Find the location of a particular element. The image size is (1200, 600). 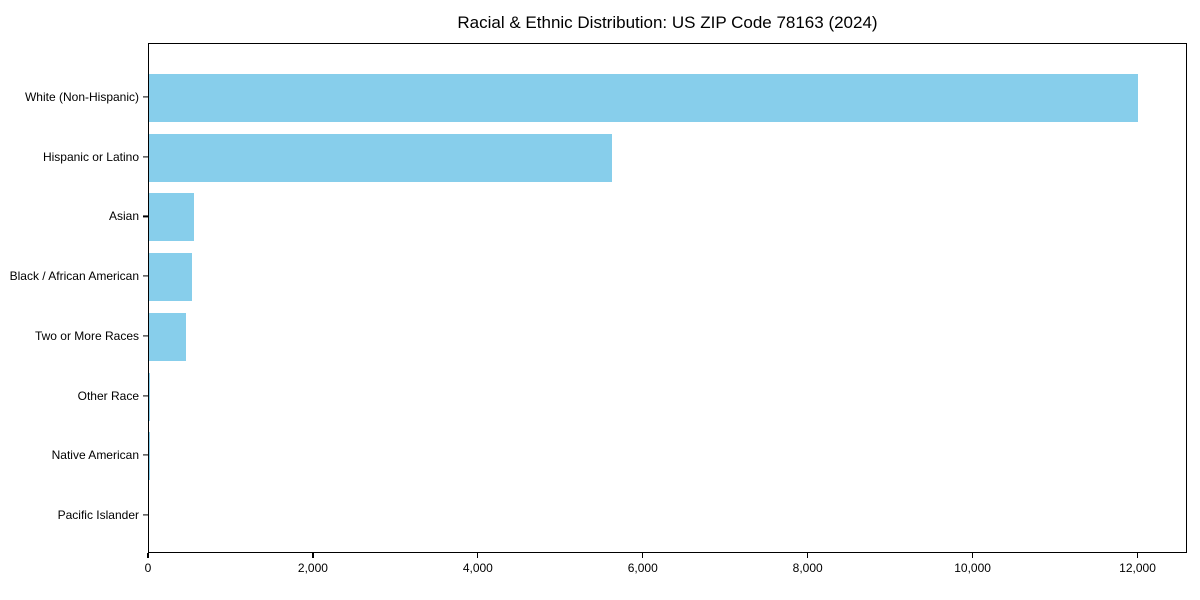

y-tick-label: Hispanic or Latino is located at coordinates (90, 156).